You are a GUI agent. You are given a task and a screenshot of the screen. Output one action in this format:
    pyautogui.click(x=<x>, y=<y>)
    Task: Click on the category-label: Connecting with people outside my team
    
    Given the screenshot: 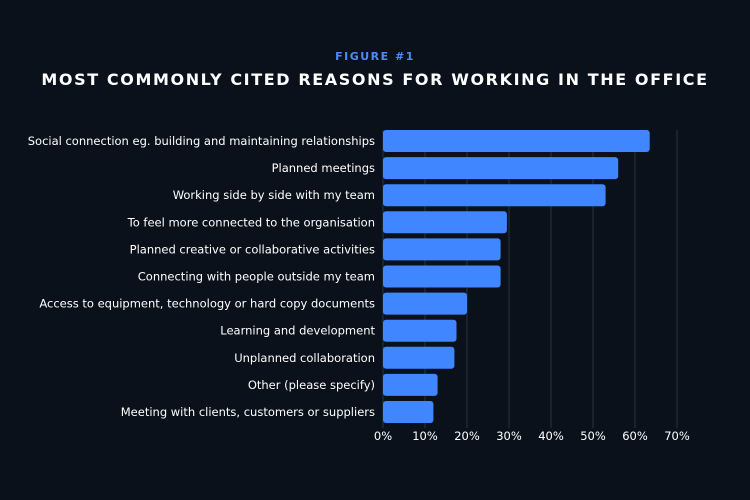 What is the action you would take?
    pyautogui.click(x=256, y=277)
    